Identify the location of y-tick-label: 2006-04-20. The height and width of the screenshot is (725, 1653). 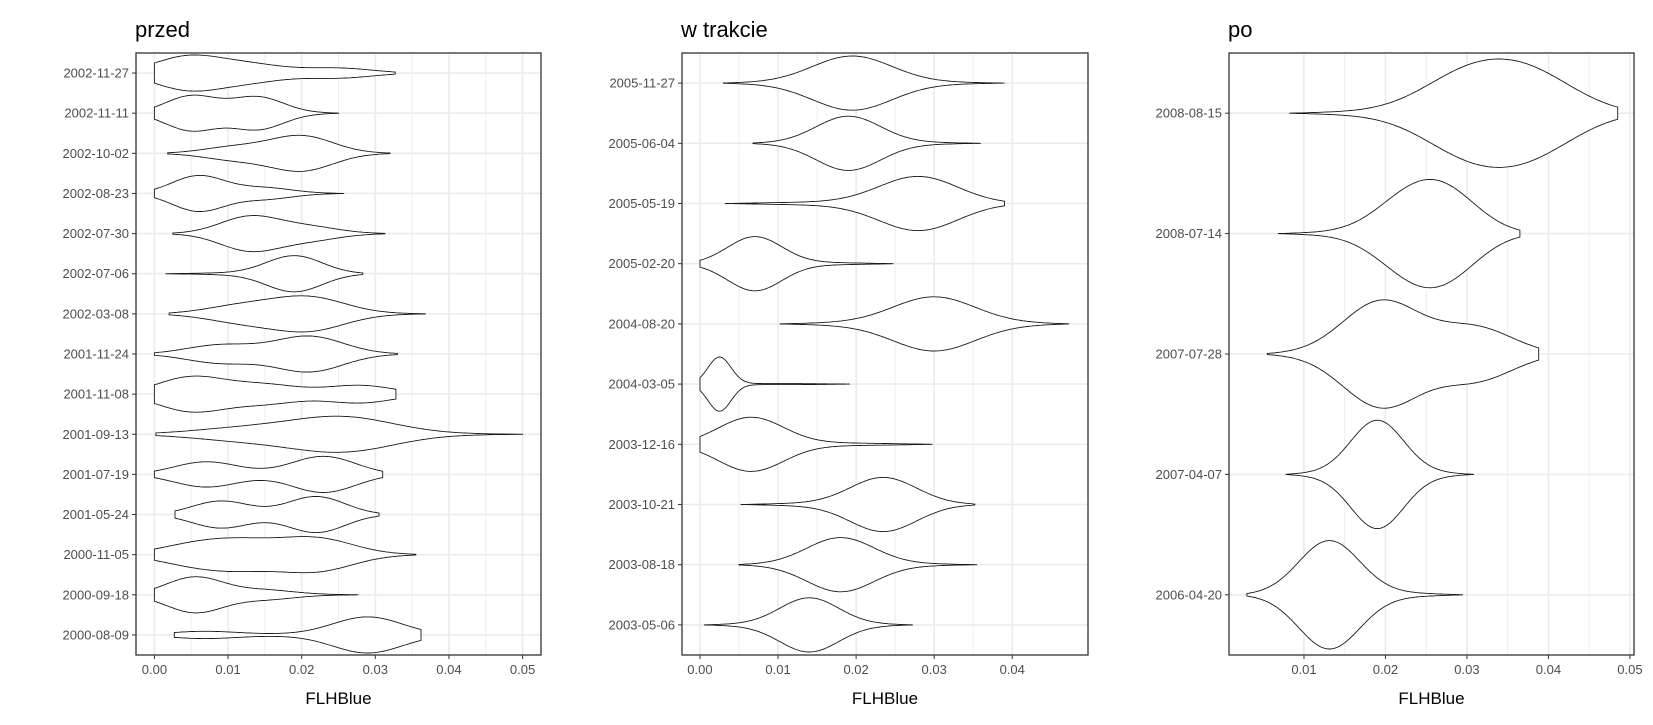
(1189, 594).